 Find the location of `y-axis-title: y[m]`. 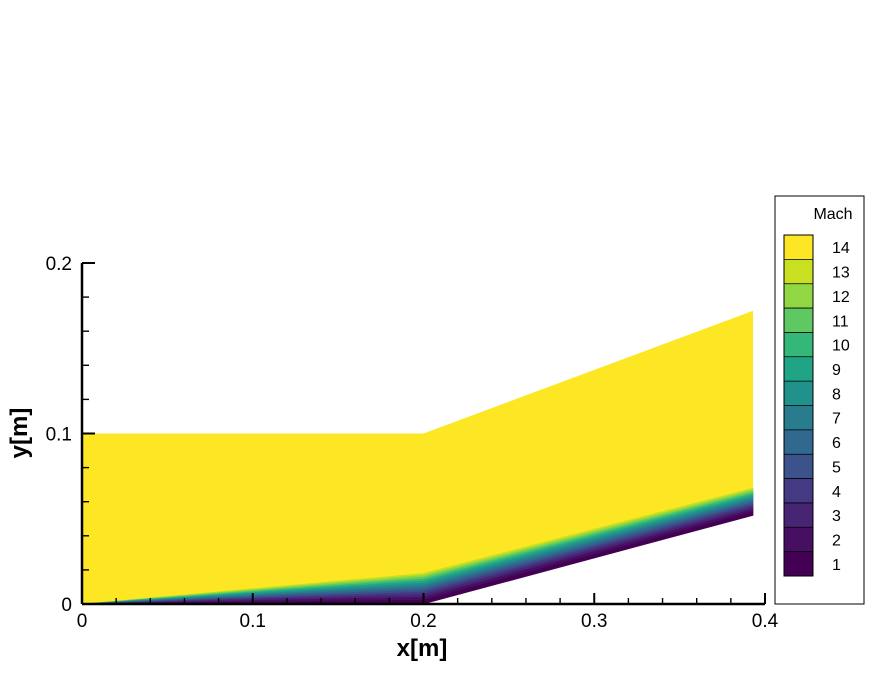

y-axis-title: y[m] is located at coordinates (19, 433).